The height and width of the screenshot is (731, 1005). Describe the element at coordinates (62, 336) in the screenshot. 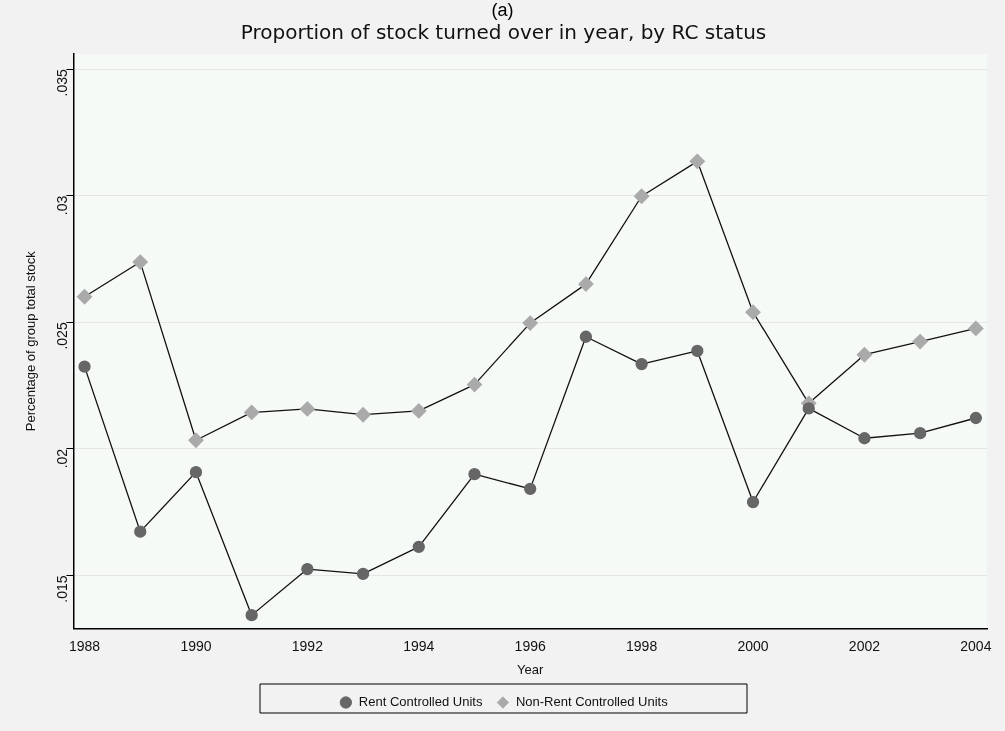

I see `y-tick-label: .025` at that location.